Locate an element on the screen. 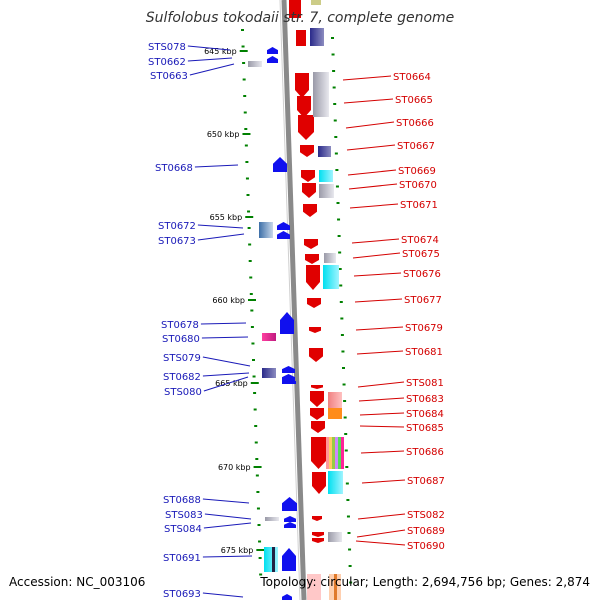  gene-label-st0679: ST0679 is located at coordinates (424, 328).